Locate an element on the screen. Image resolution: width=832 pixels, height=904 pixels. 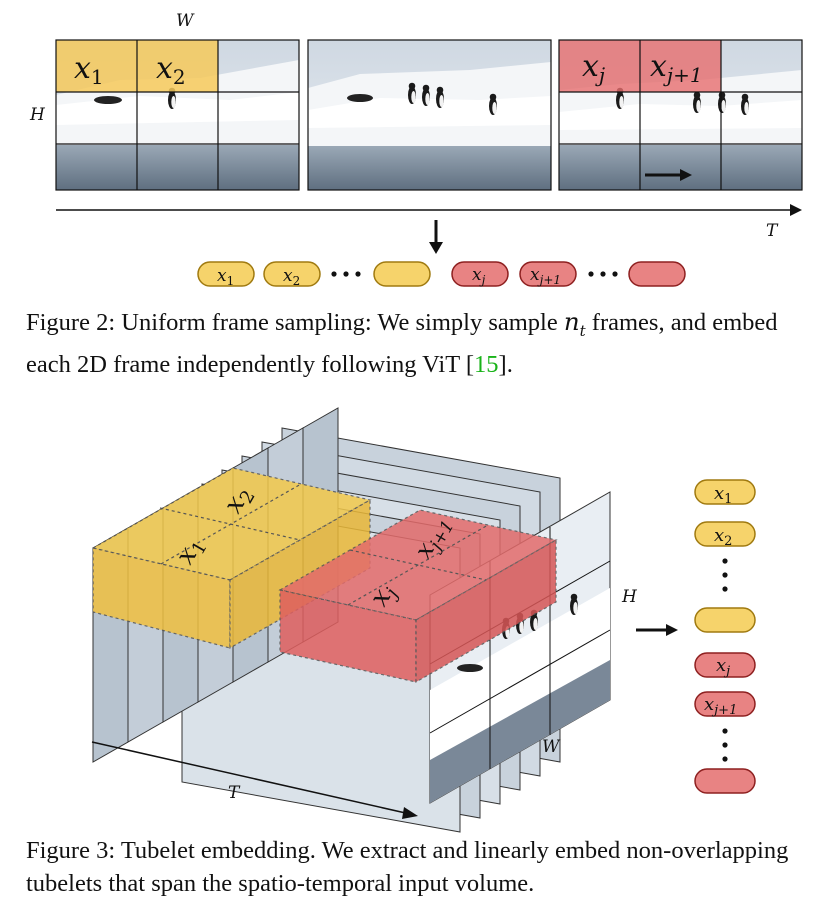
token-x1 is located at coordinates (226, 274).